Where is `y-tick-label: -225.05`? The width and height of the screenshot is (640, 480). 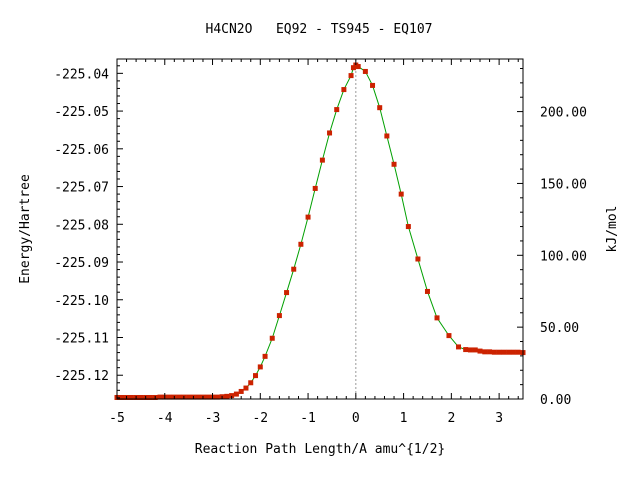 y-tick-label: -225.05 is located at coordinates (81, 112).